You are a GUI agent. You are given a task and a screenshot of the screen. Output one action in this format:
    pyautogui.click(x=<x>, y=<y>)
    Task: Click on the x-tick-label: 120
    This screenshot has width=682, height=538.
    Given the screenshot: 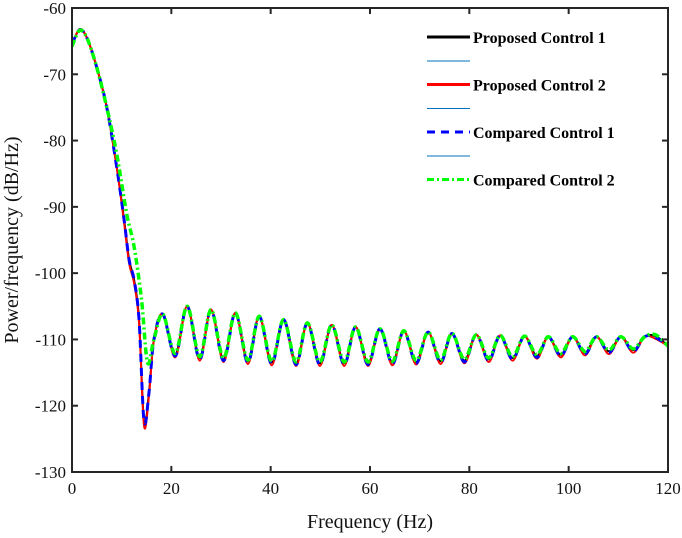 What is the action you would take?
    pyautogui.click(x=668, y=488)
    